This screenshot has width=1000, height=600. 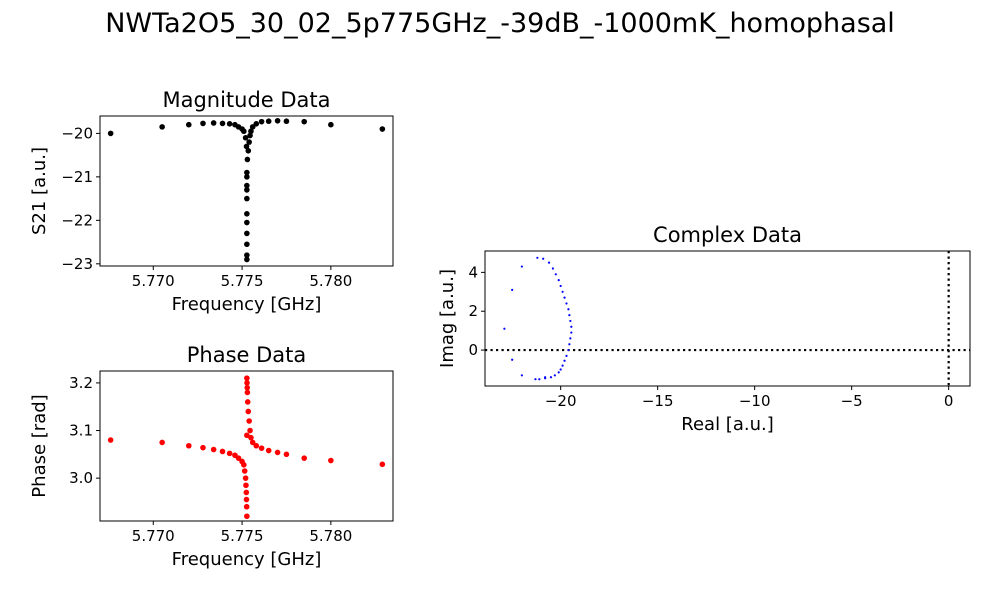 I want to click on magnitude-ytick-label: −20, so click(x=77, y=133).